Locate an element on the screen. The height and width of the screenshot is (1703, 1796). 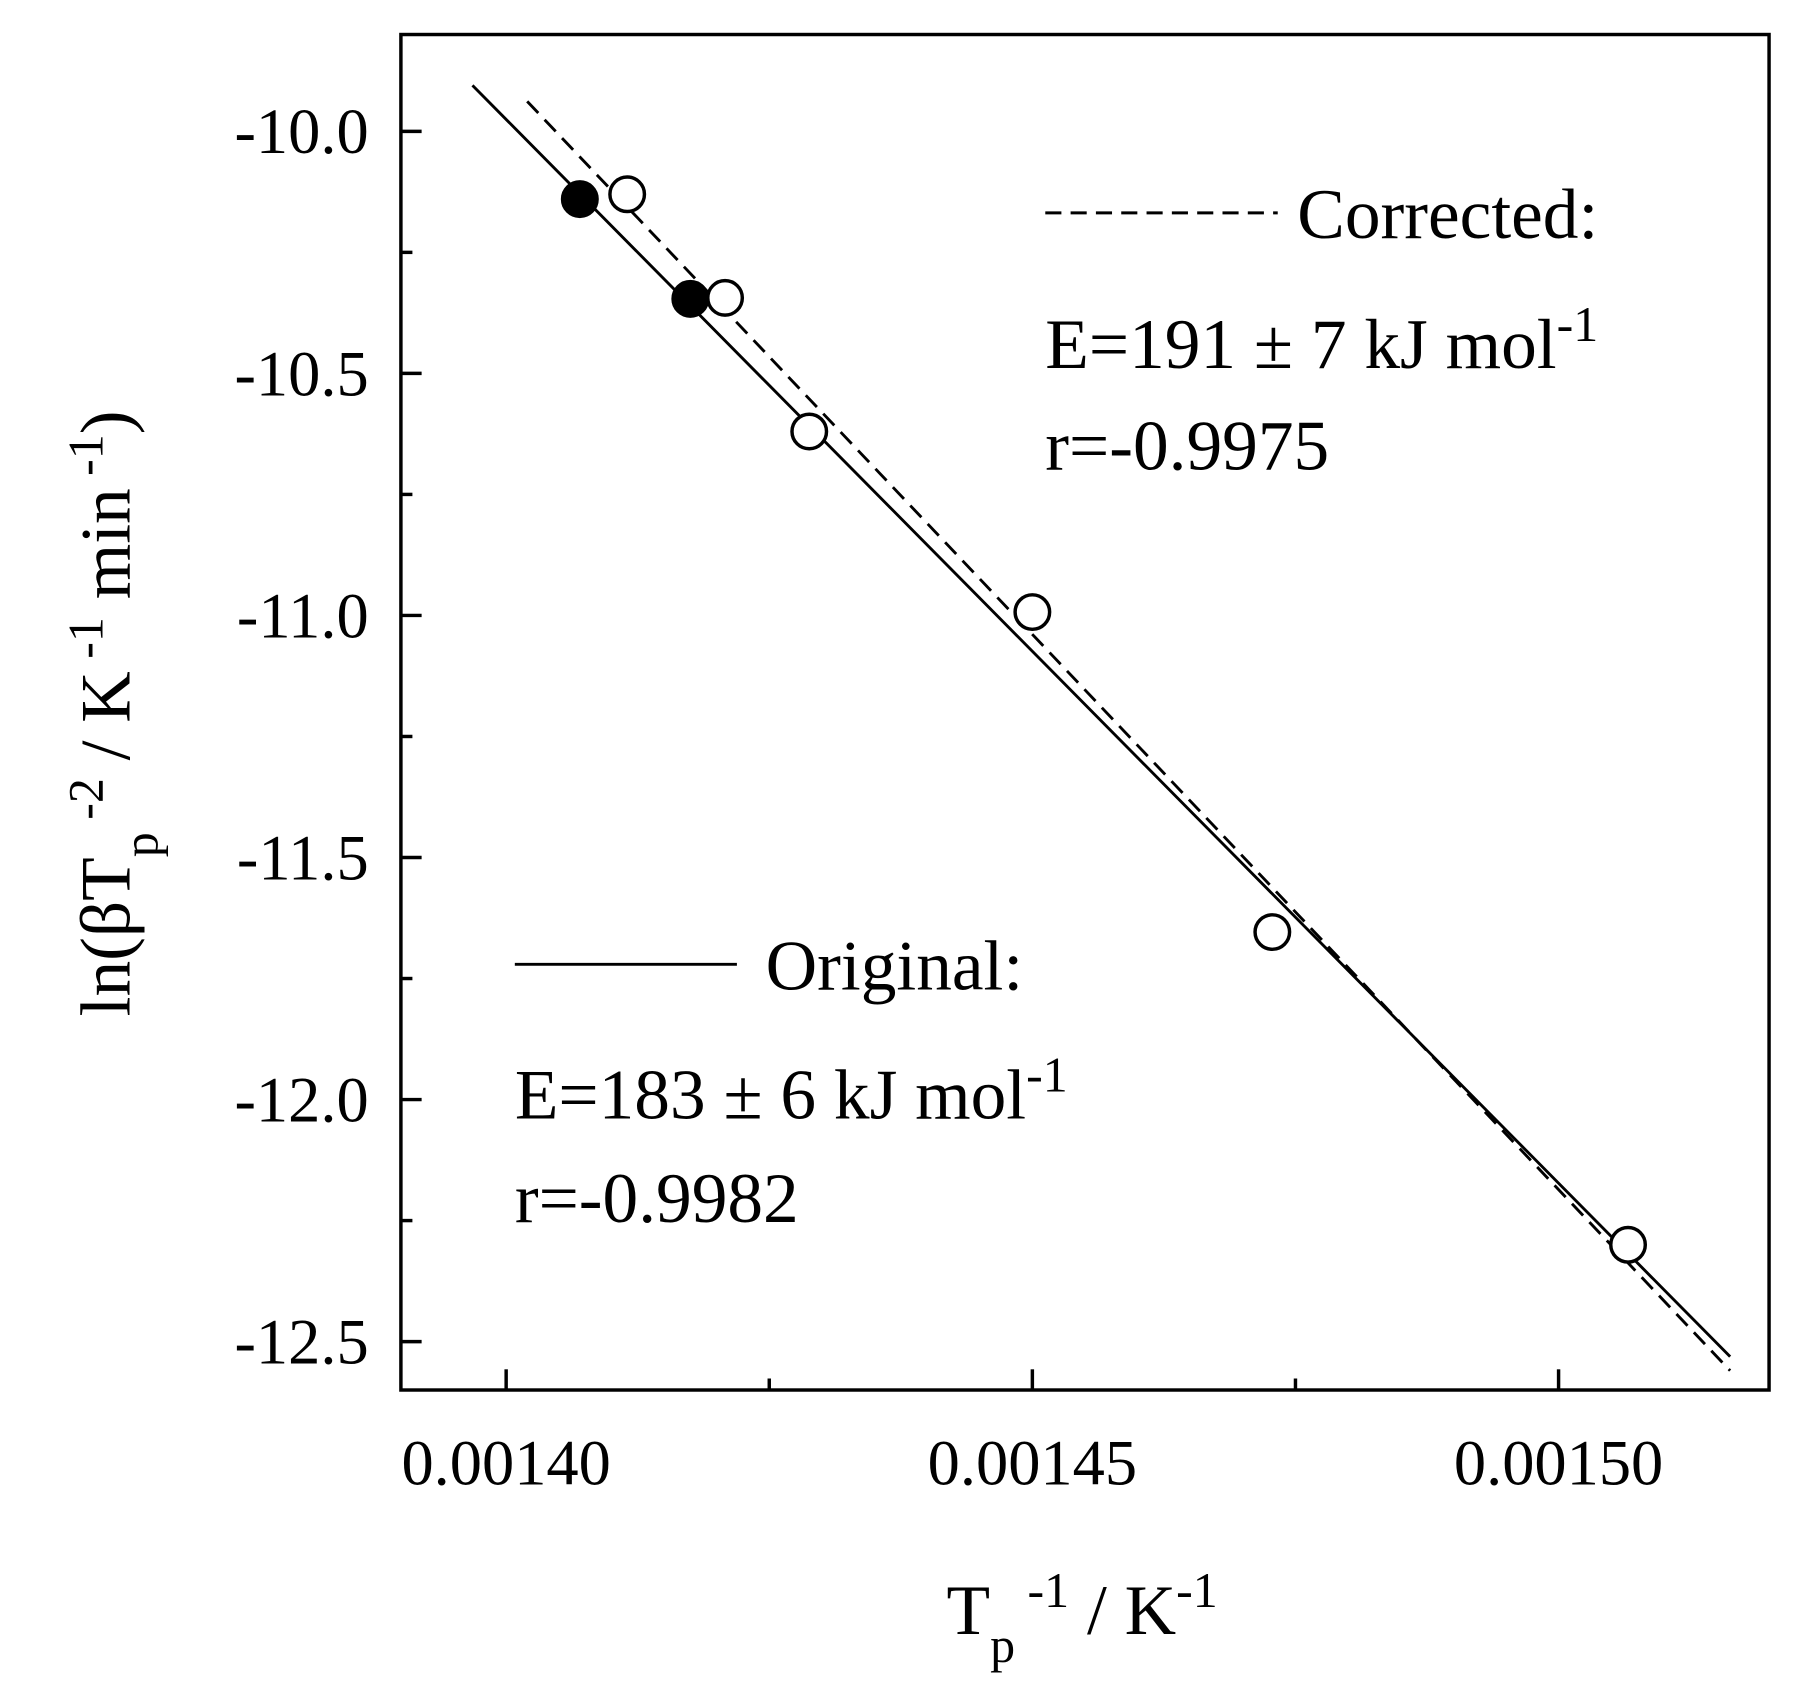
annotation: r=-0.9982 is located at coordinates (657, 1198).